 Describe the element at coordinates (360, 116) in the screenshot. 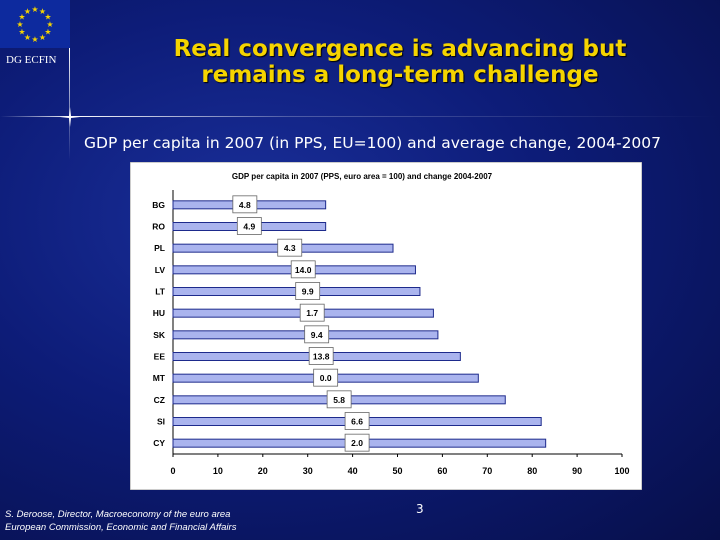

I see `decorative-horizontal-line` at that location.